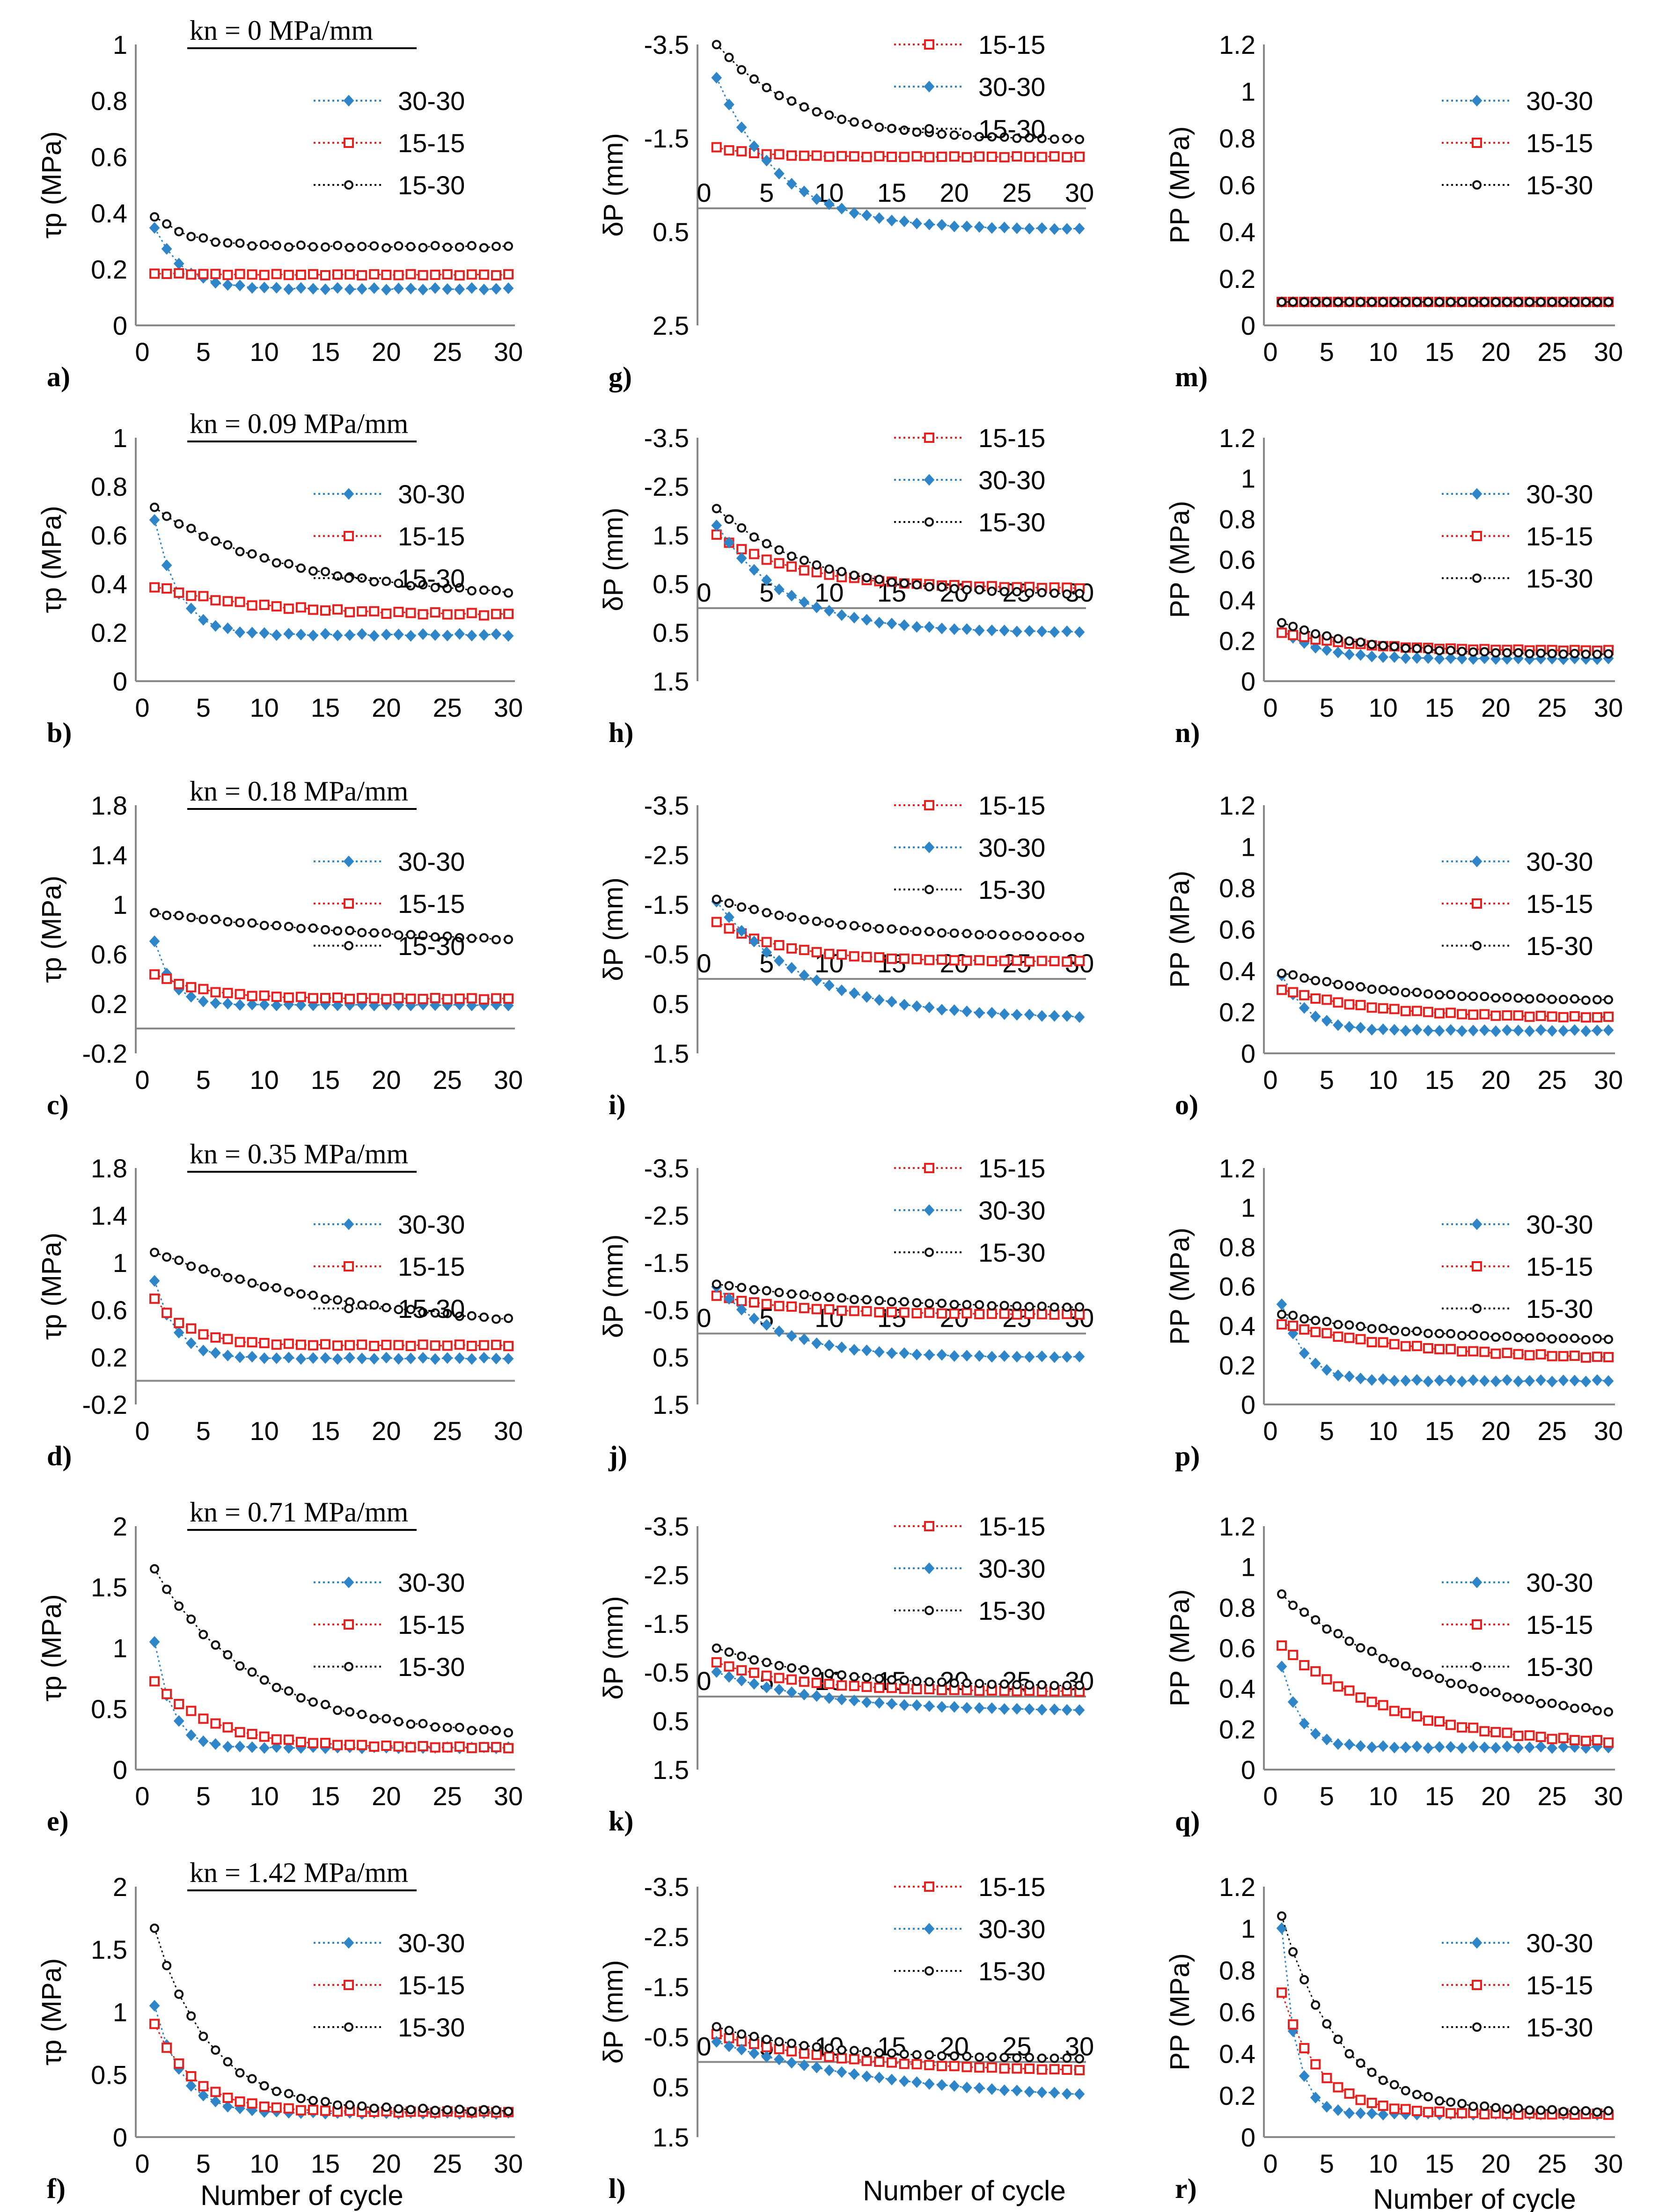 This screenshot has width=1666, height=2212. I want to click on y-tick-label-m-4: 0.8, so click(1237, 138).